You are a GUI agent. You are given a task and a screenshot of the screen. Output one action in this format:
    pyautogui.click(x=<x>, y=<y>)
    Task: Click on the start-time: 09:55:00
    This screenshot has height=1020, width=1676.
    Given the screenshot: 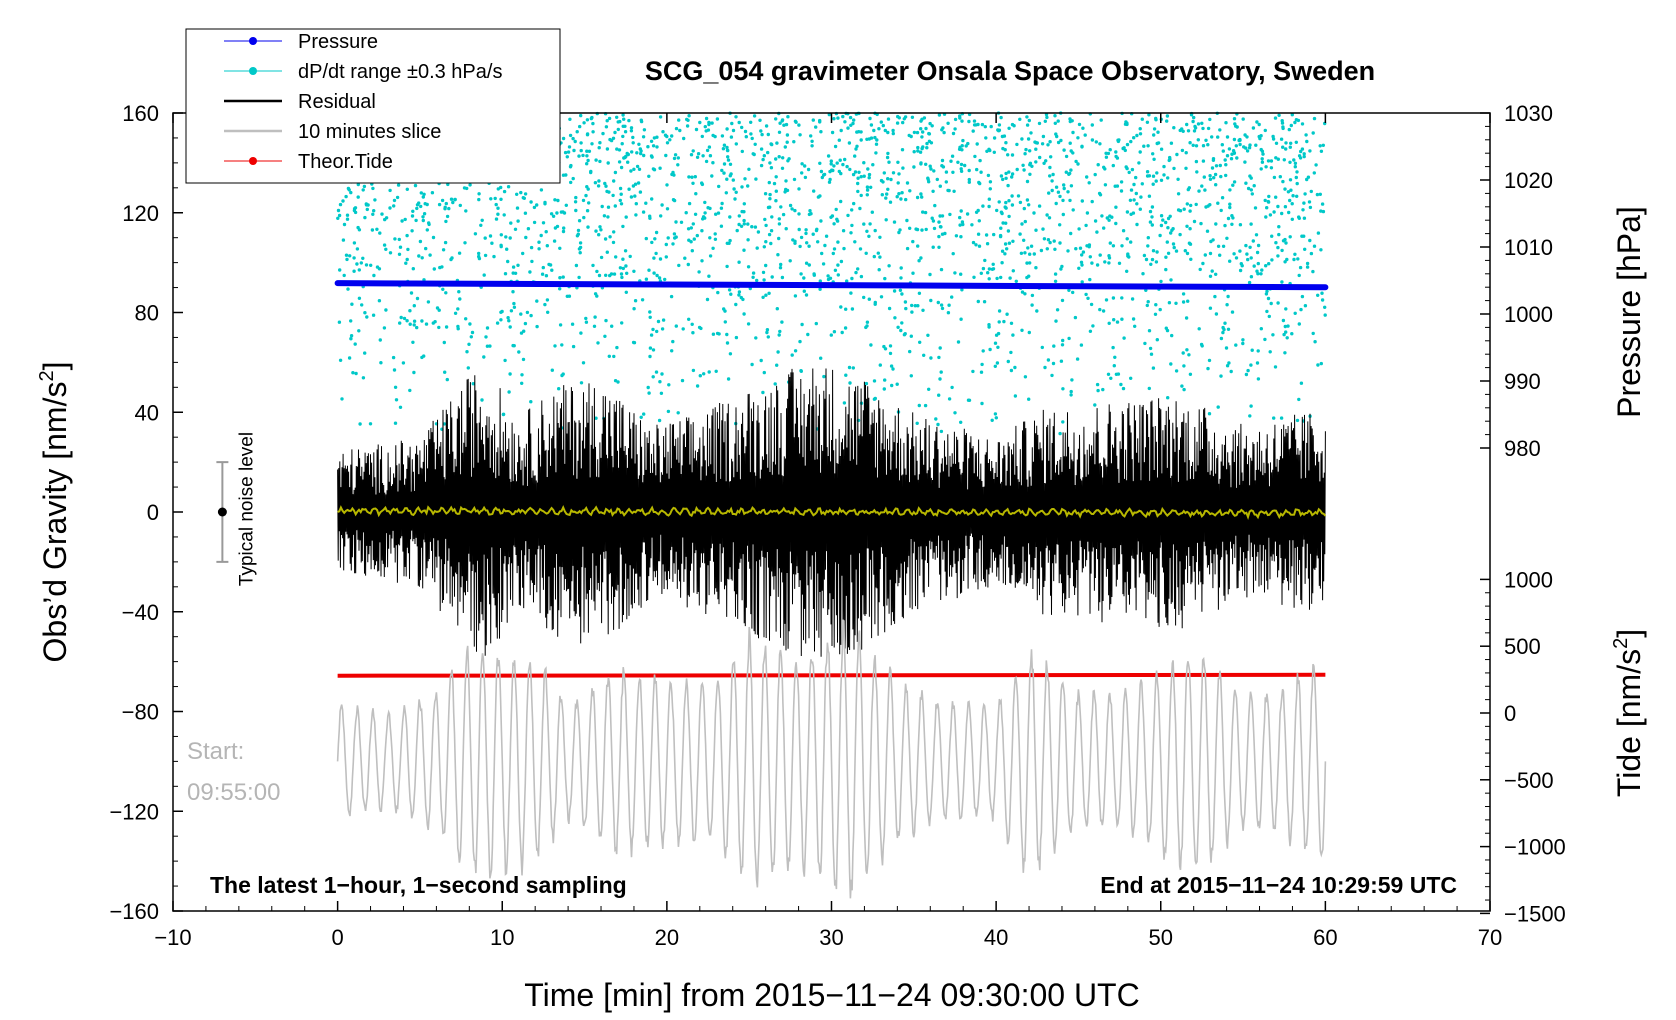 What is the action you would take?
    pyautogui.click(x=233, y=792)
    